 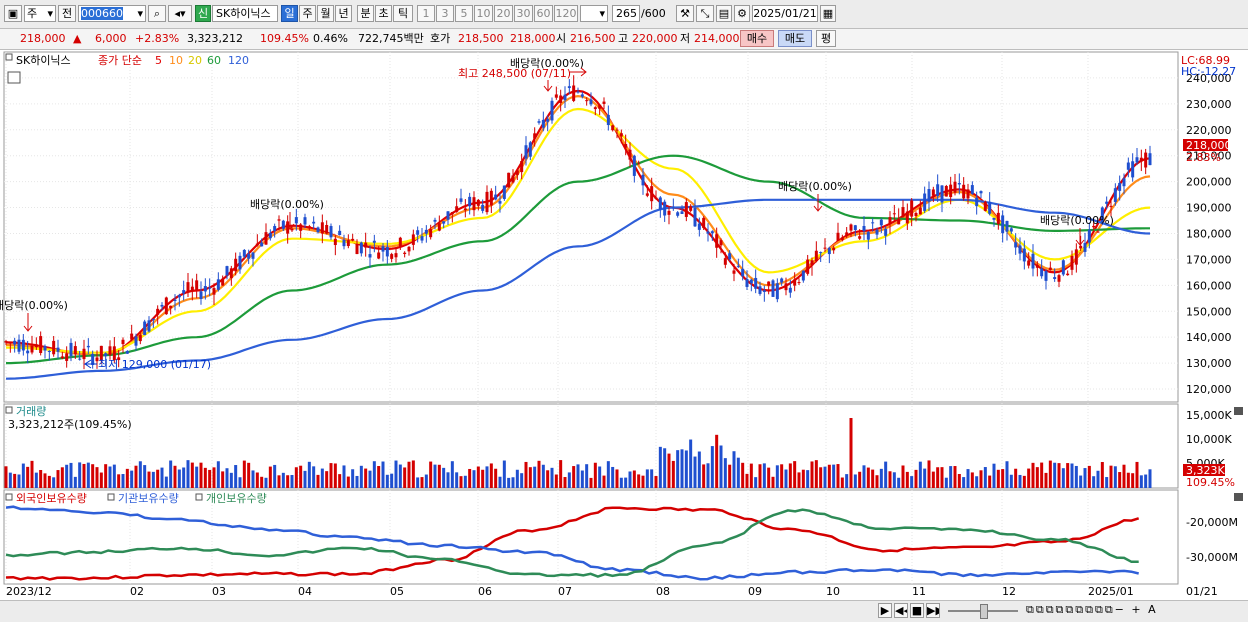 I want to click on up-arrow-icon: ▲, so click(x=77, y=38).